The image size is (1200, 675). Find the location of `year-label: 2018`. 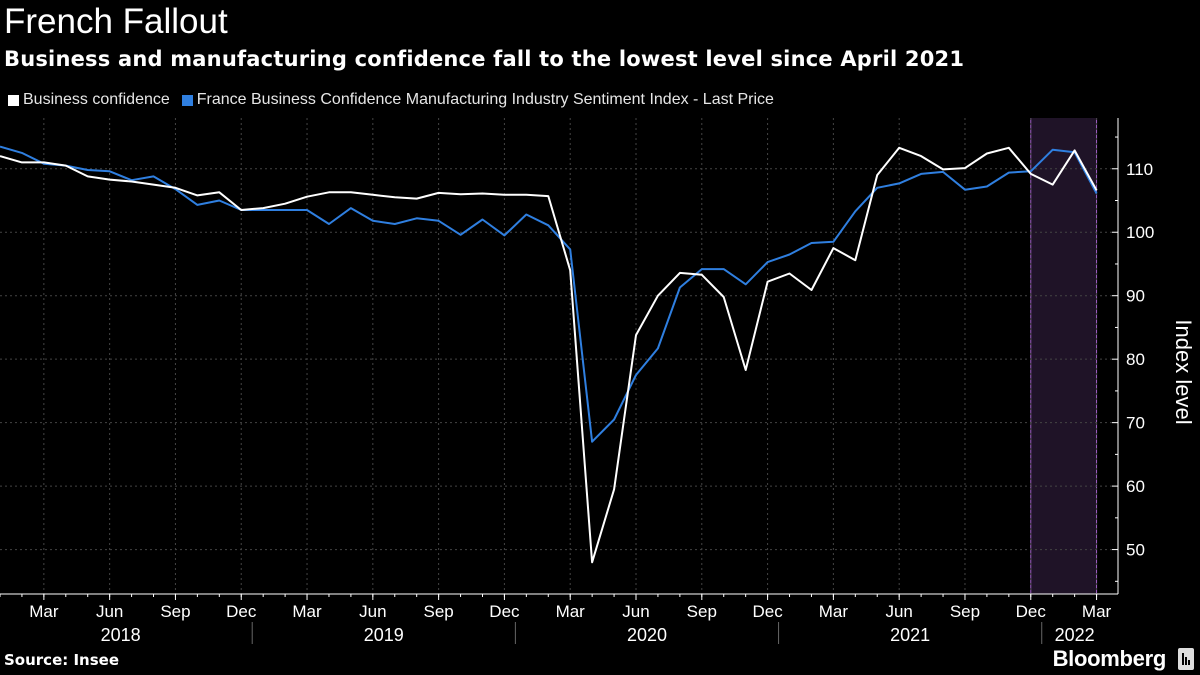

year-label: 2018 is located at coordinates (121, 635).